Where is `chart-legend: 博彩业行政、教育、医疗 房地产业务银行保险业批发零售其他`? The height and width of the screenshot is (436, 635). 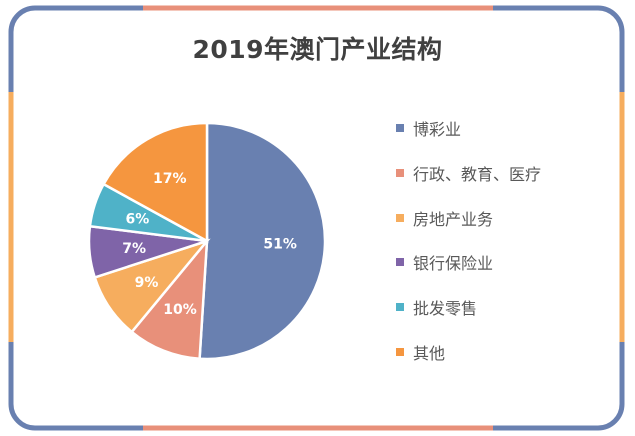
chart-legend: 博彩业行政、教育、医疗 房地产业务银行保险业批发零售其他 is located at coordinates (468, 252).